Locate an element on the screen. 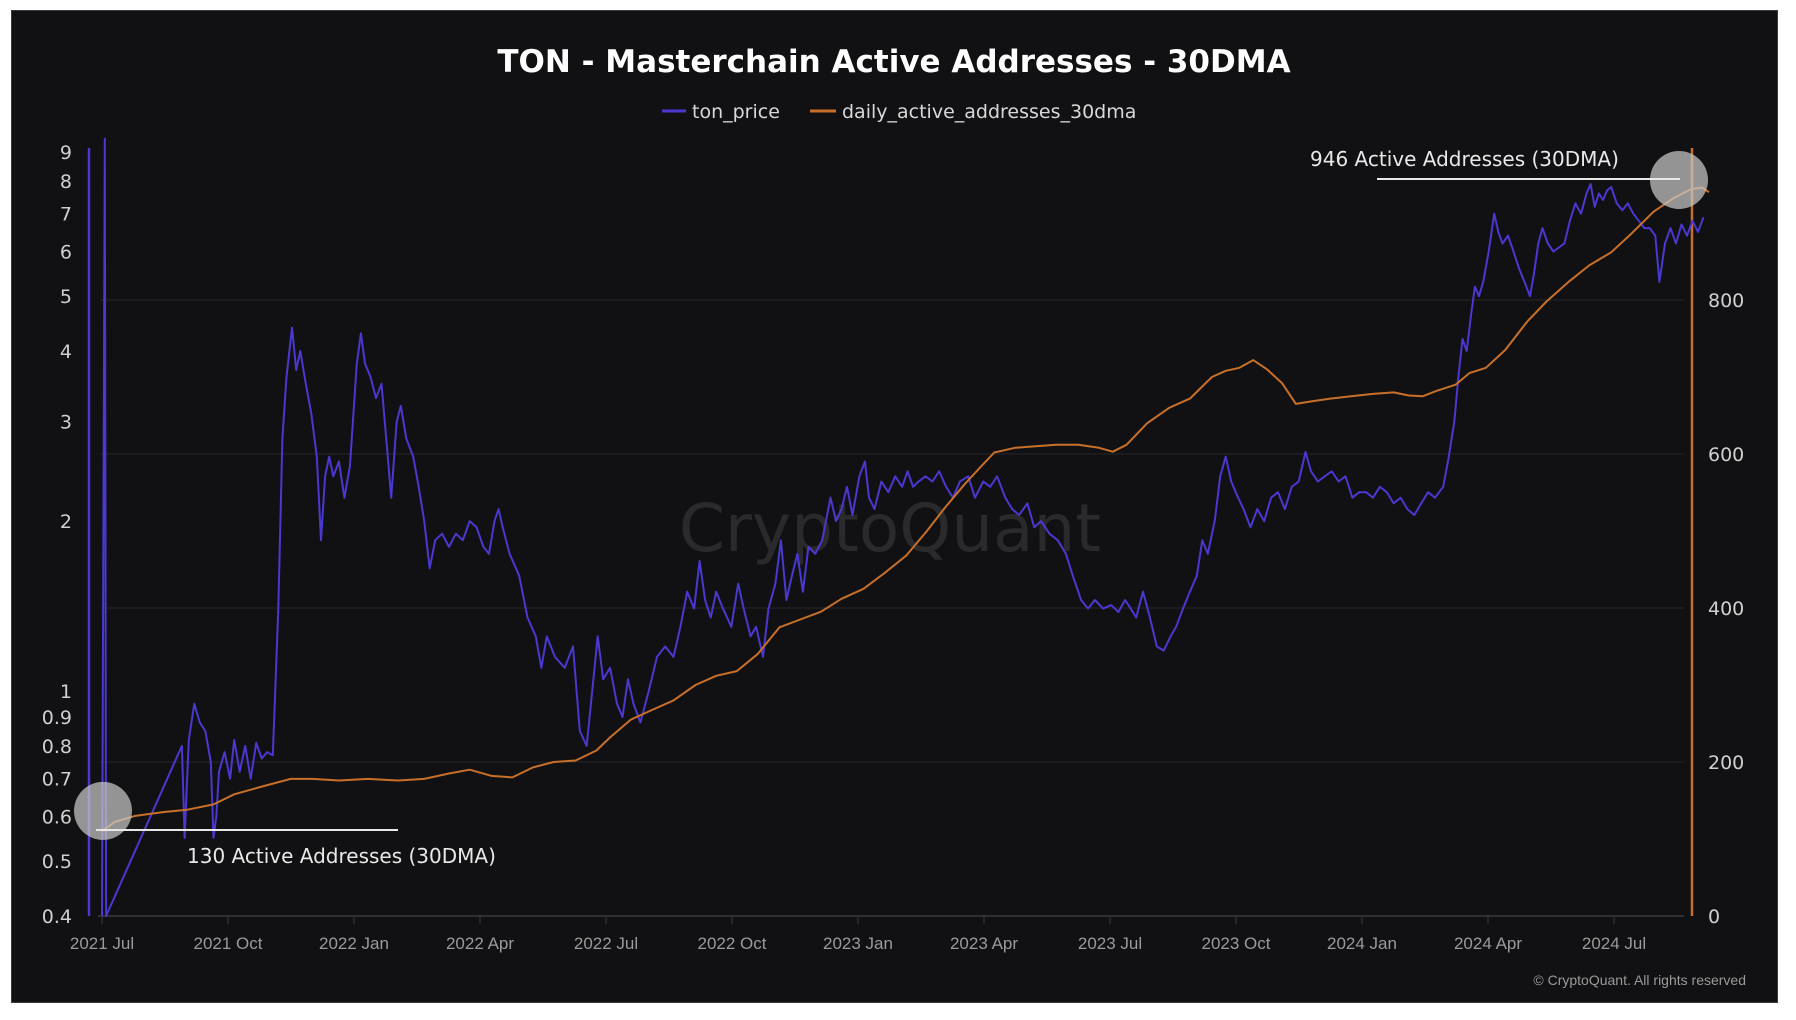 This screenshot has height=1020, width=1796. y-left-tick-label: 9 is located at coordinates (66, 153).